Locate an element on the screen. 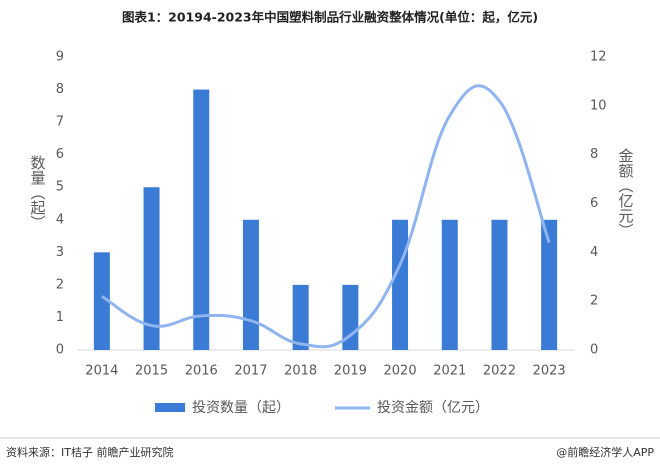 This screenshot has height=470, width=660. y-axis-label: 数量（起） is located at coordinates (38, 192).